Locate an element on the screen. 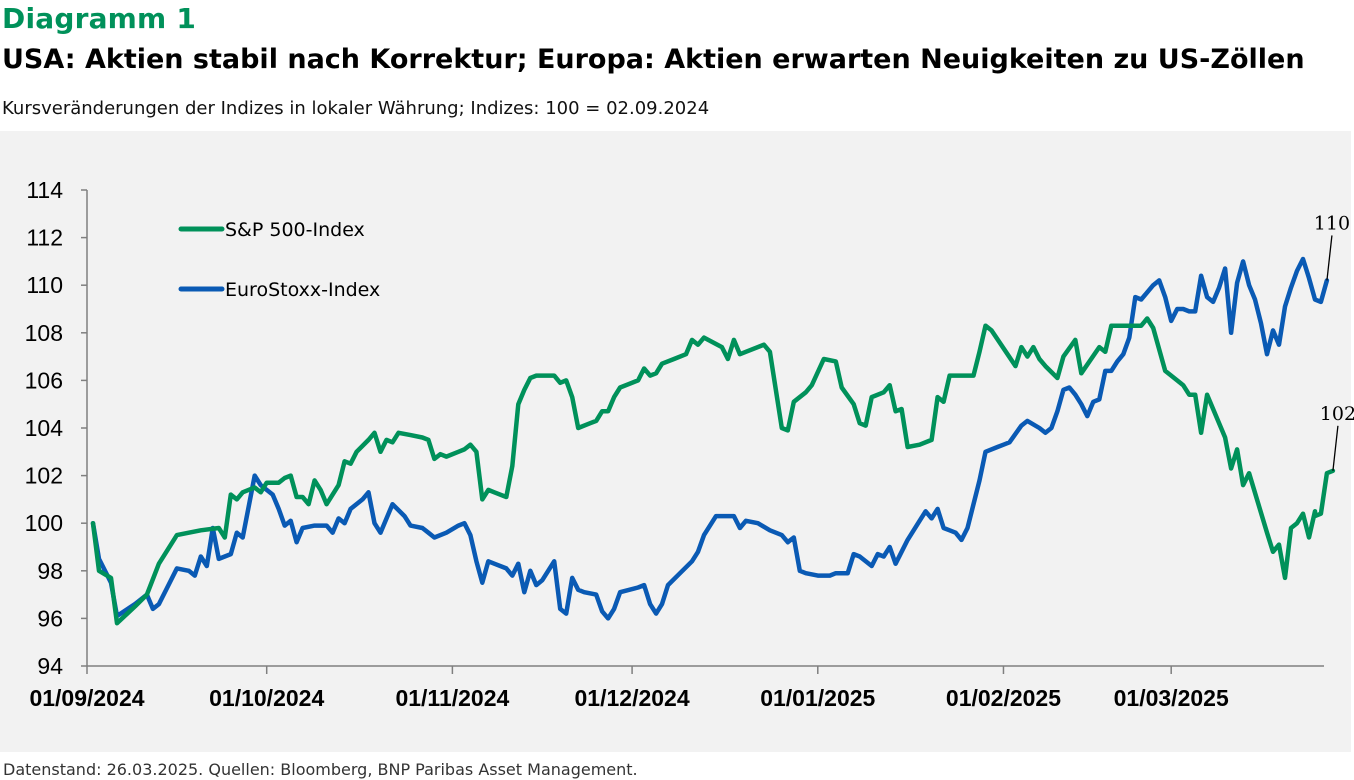 This screenshot has width=1354, height=780. end-label-eurostoxx: 110 is located at coordinates (1332, 223).